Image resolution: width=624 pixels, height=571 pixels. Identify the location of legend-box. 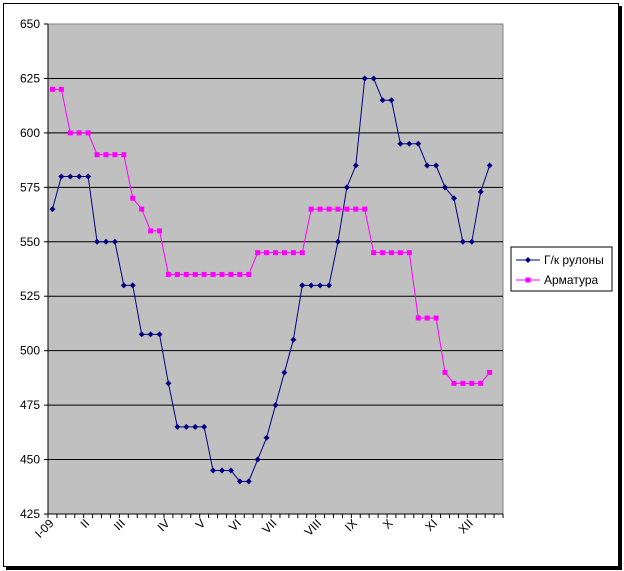
(561, 269).